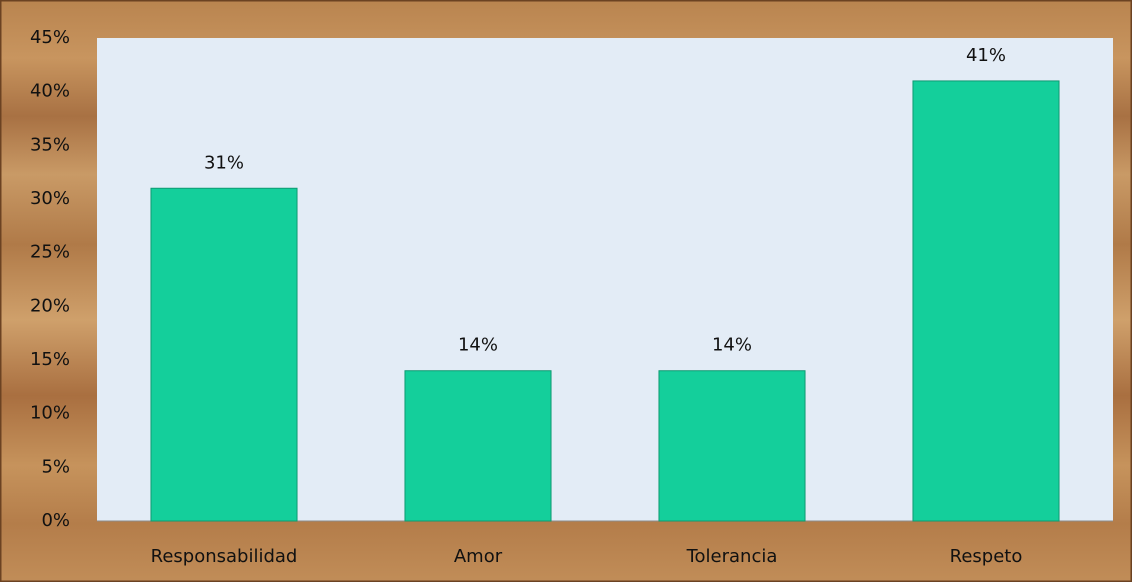  I want to click on y-tick-label: 5%, so click(55, 466).